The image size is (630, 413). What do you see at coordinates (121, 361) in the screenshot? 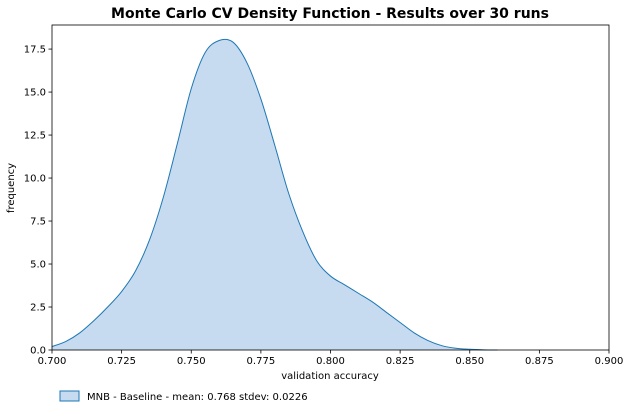
I see `x-tick-label: 0.725` at bounding box center [121, 361].